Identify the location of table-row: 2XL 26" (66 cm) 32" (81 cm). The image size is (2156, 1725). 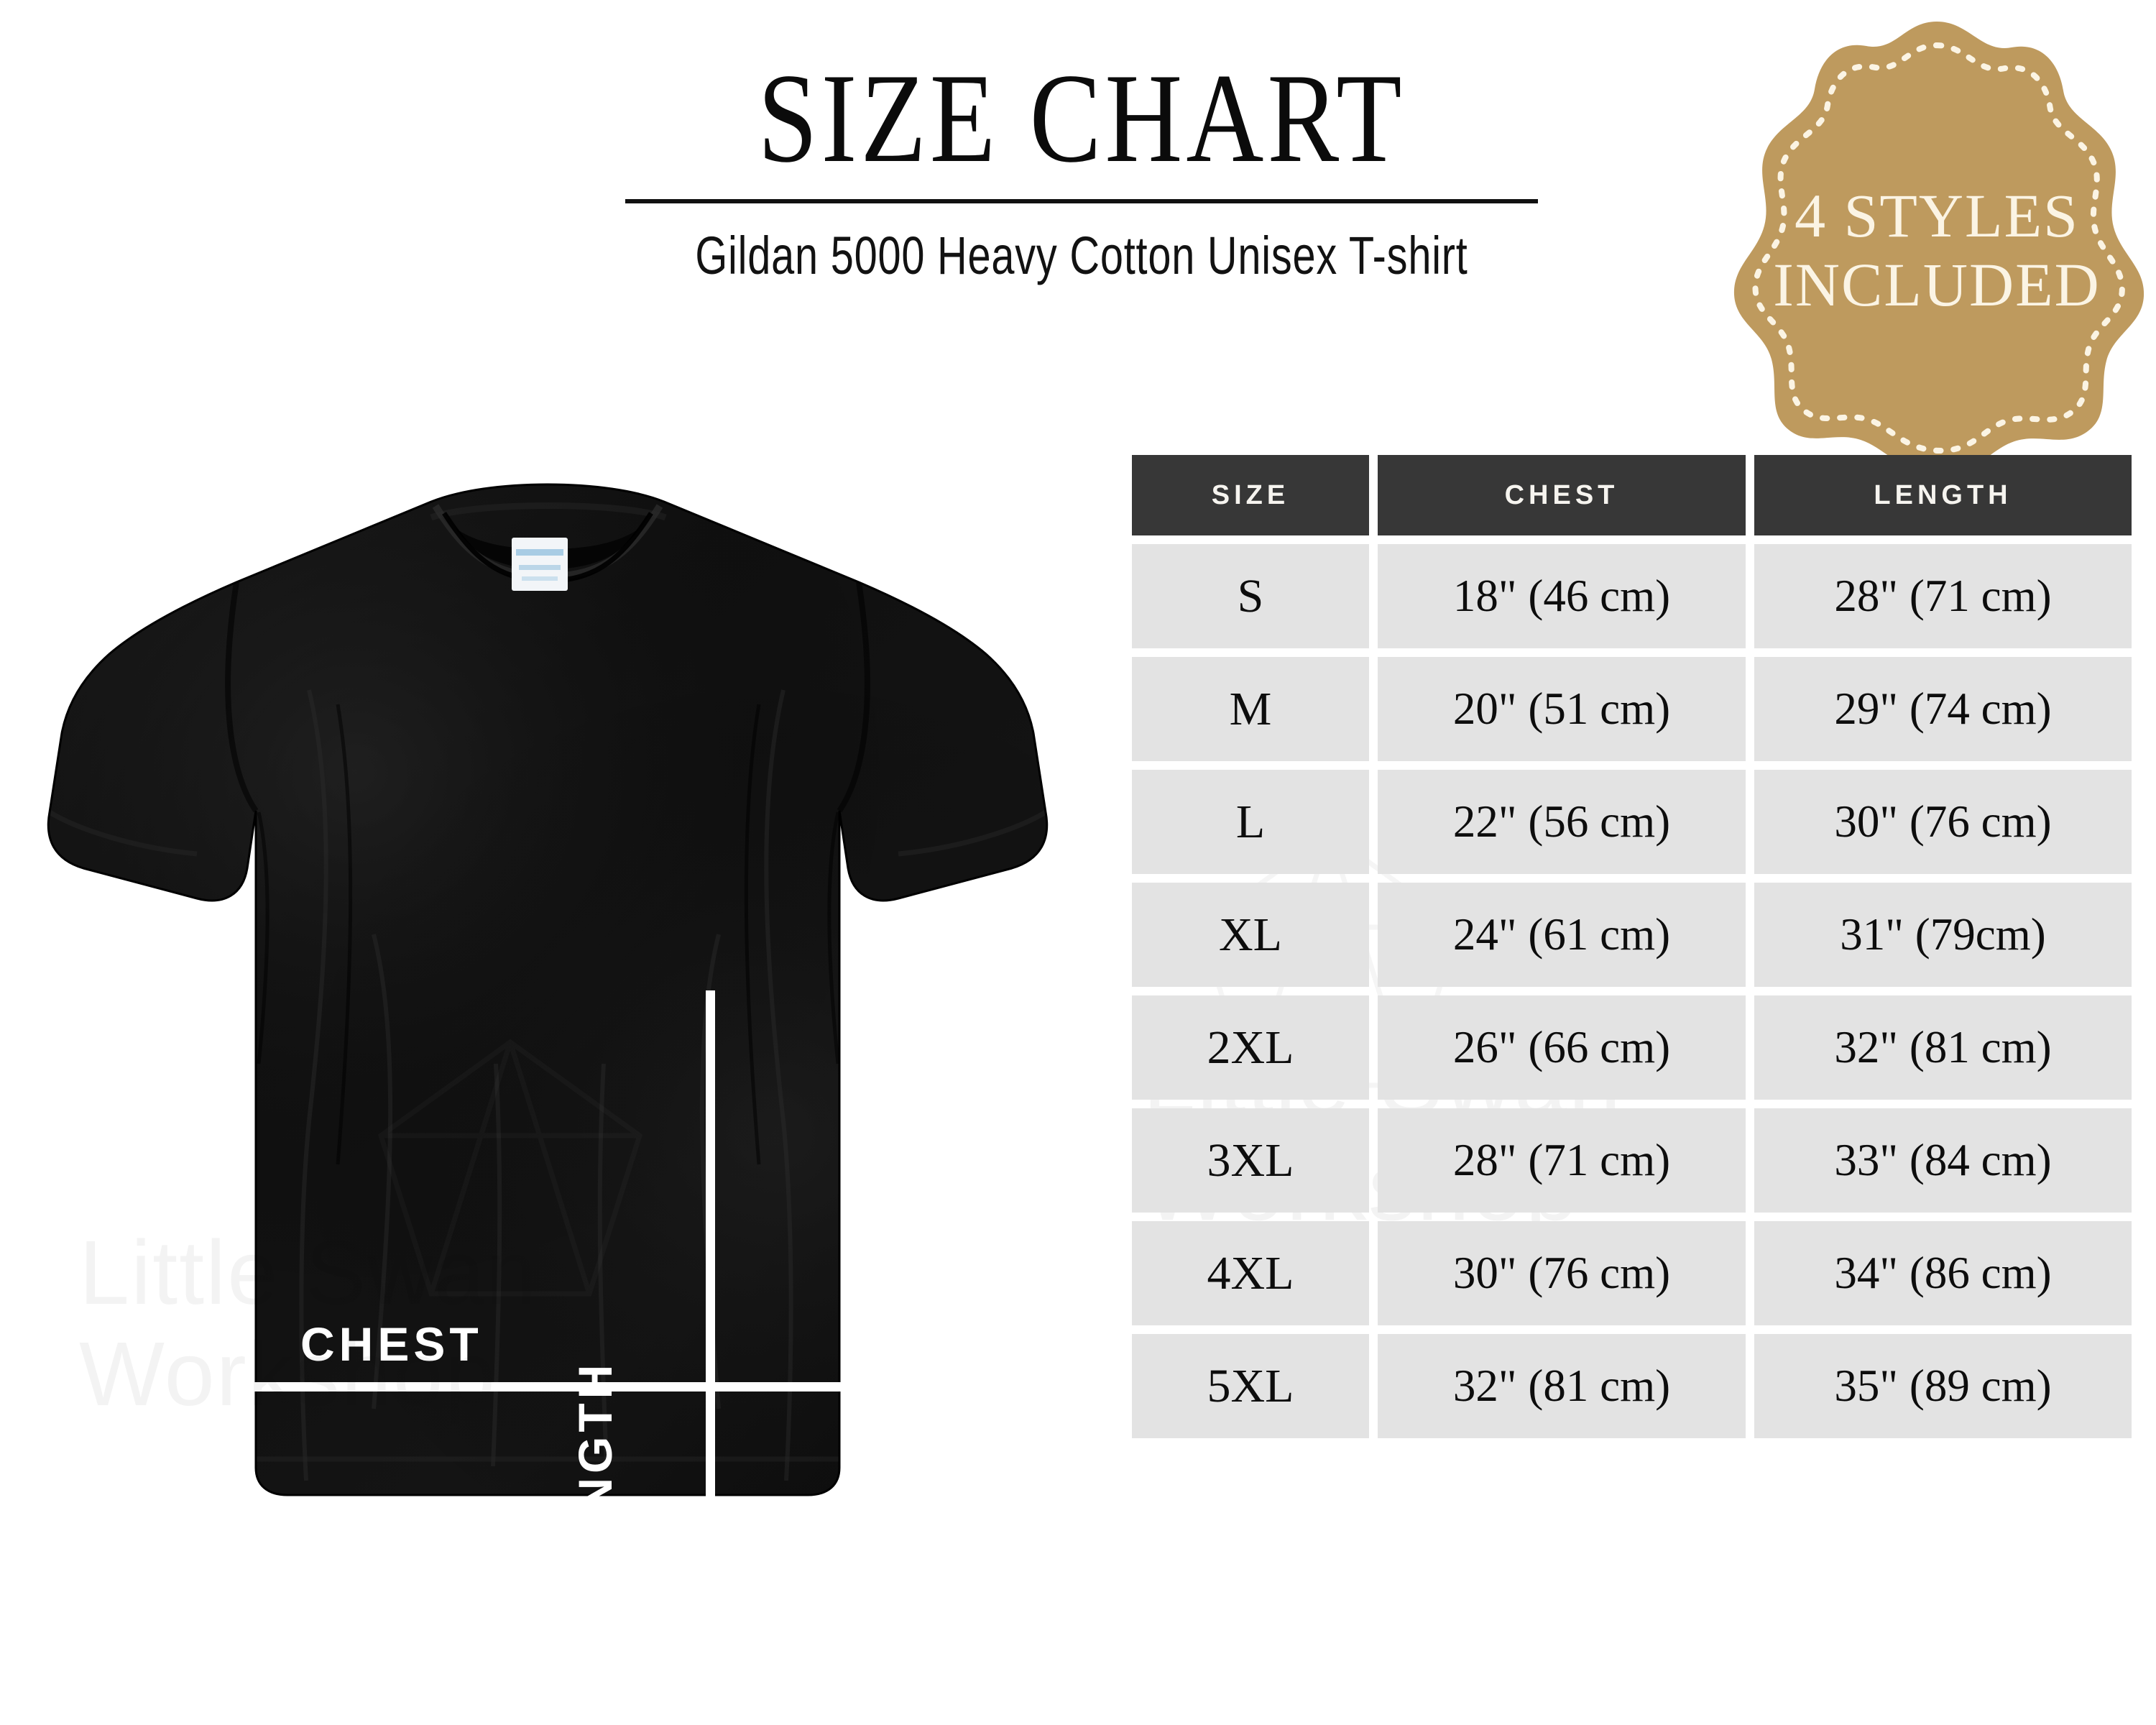
(1633, 1047).